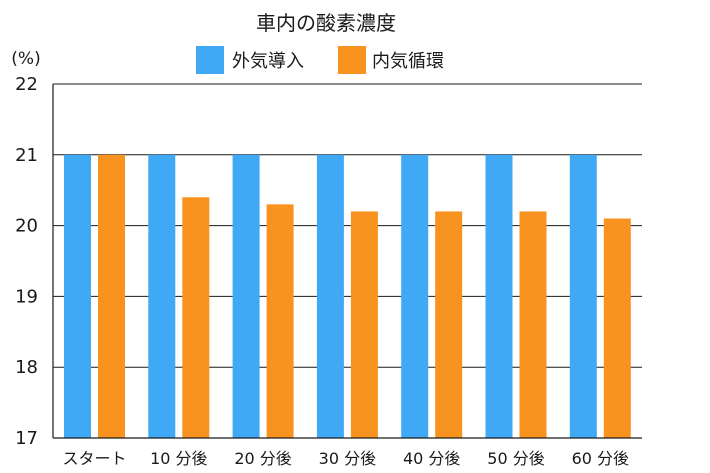 The image size is (710, 473). Describe the element at coordinates (268, 61) in the screenshot. I see `legend-label-outside-air: 外気導入` at that location.